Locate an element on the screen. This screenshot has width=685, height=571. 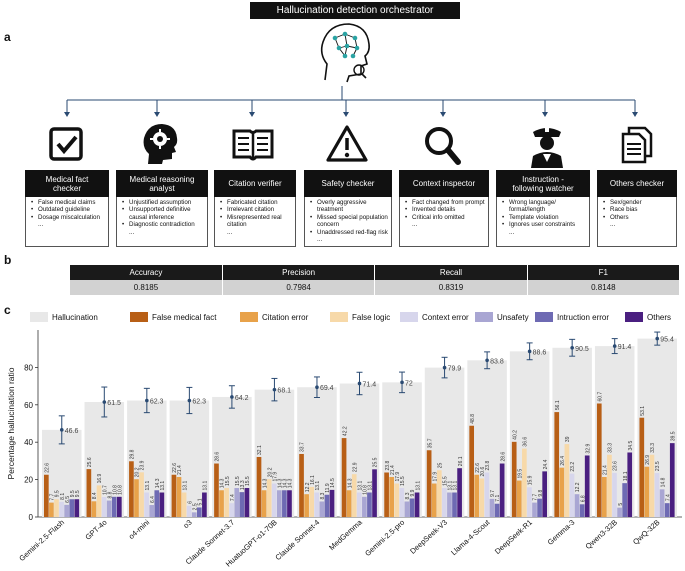
list-item: Ignores user constraints is located at coordinates (544, 225).